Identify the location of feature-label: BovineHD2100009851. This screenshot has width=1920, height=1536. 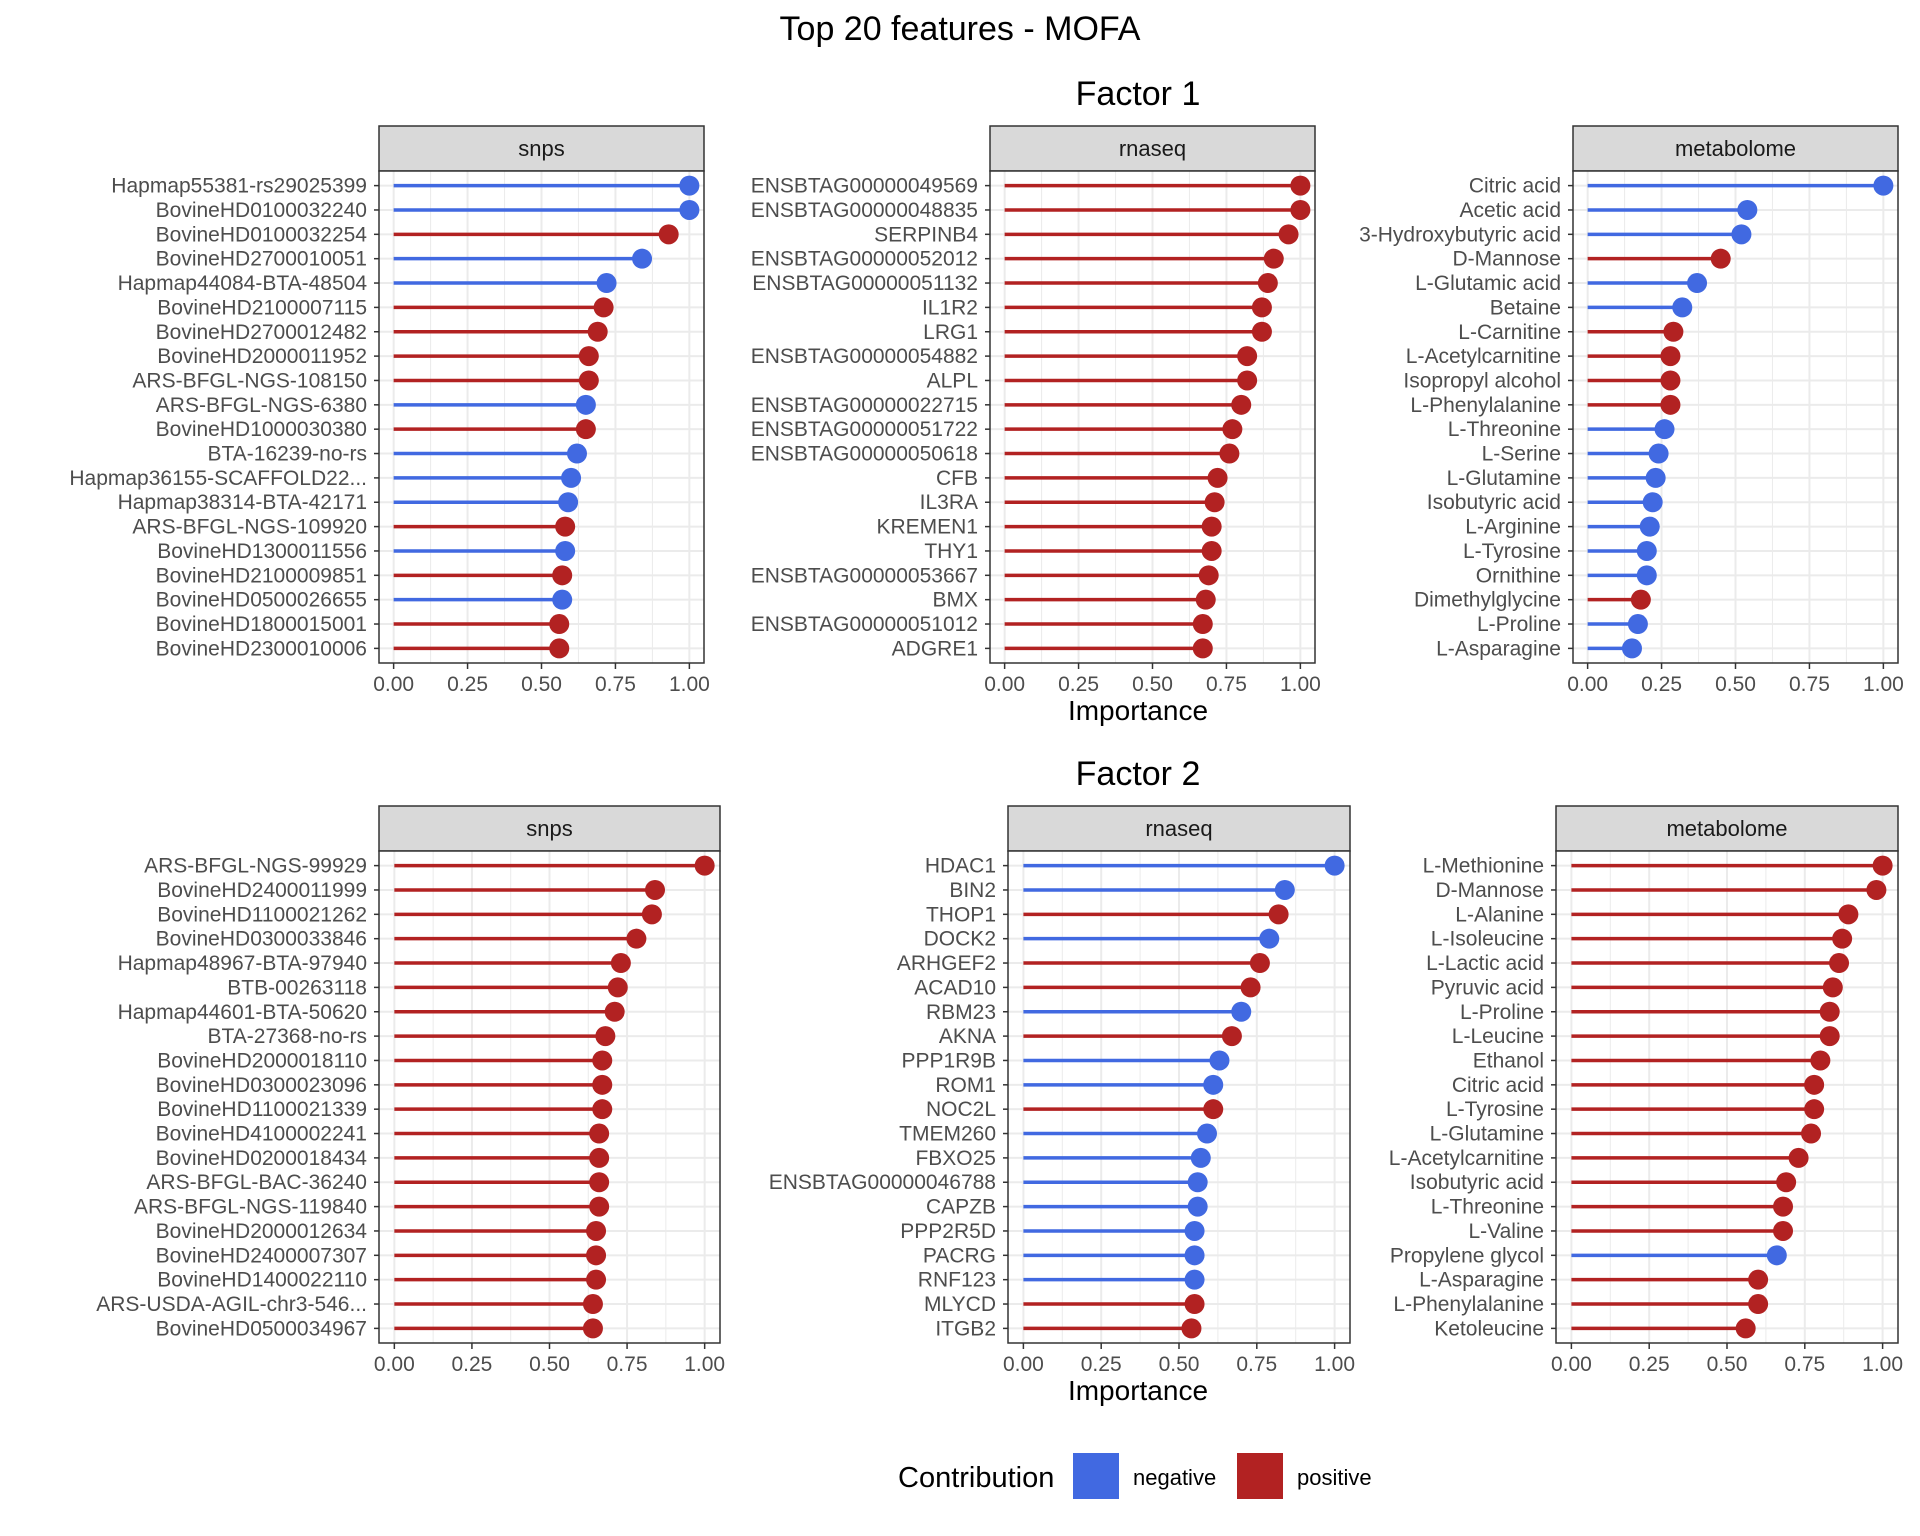
(261, 575).